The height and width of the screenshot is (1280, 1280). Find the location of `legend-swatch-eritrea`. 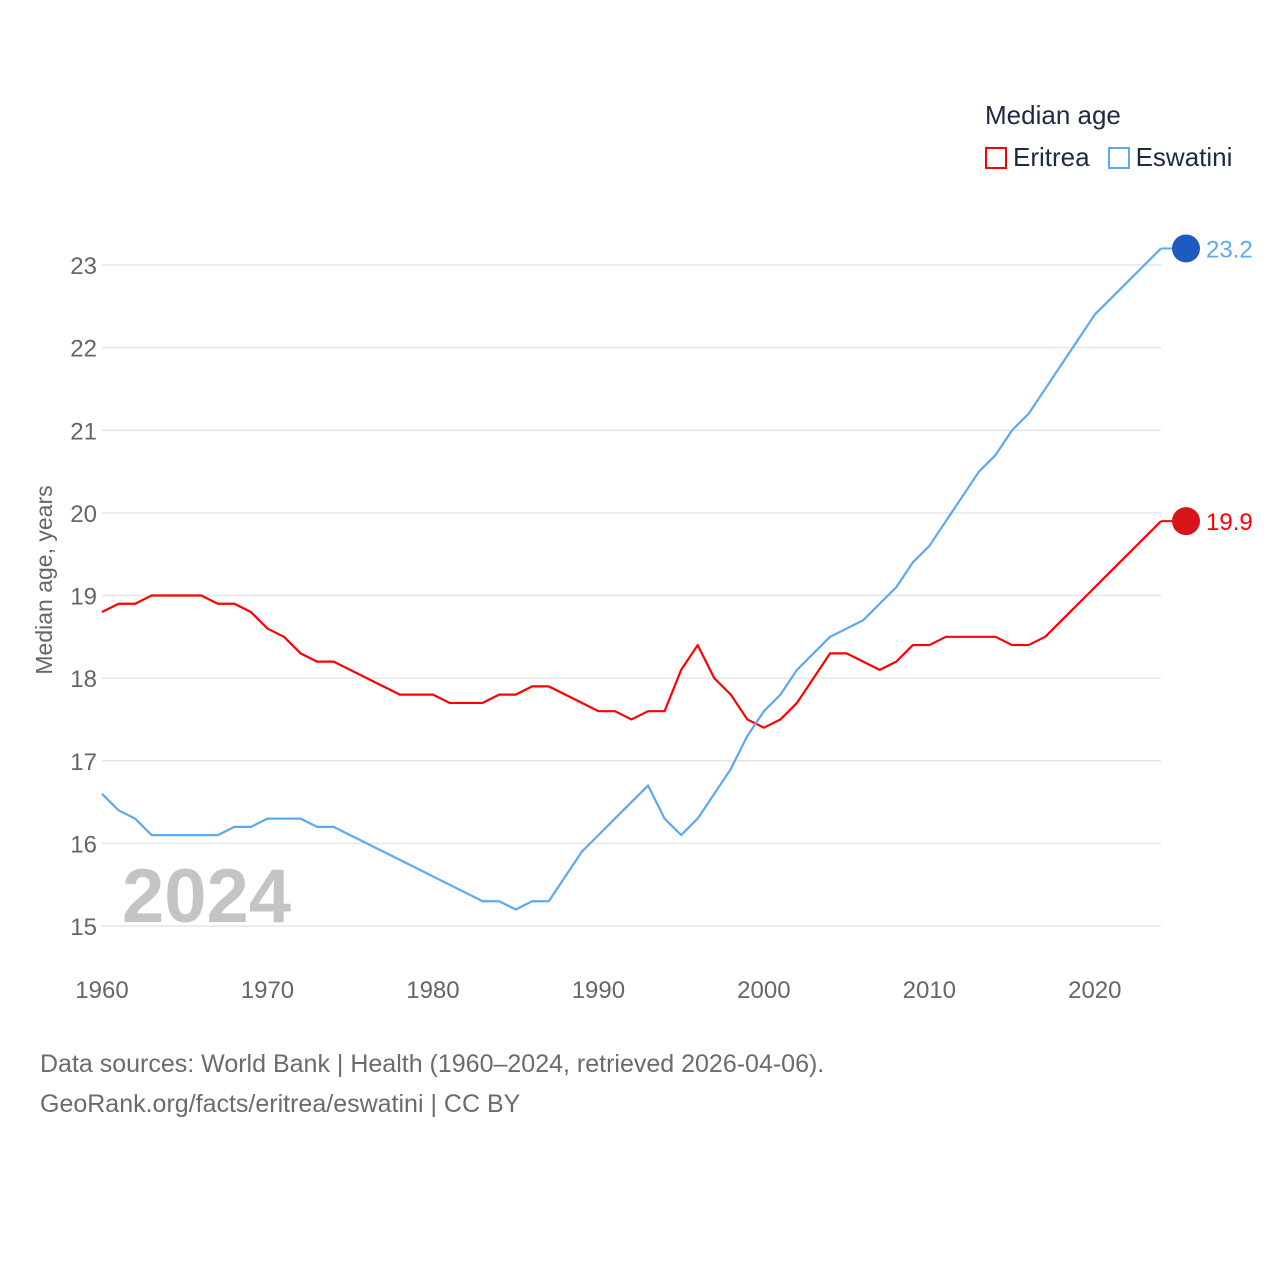

legend-swatch-eritrea is located at coordinates (996, 157).